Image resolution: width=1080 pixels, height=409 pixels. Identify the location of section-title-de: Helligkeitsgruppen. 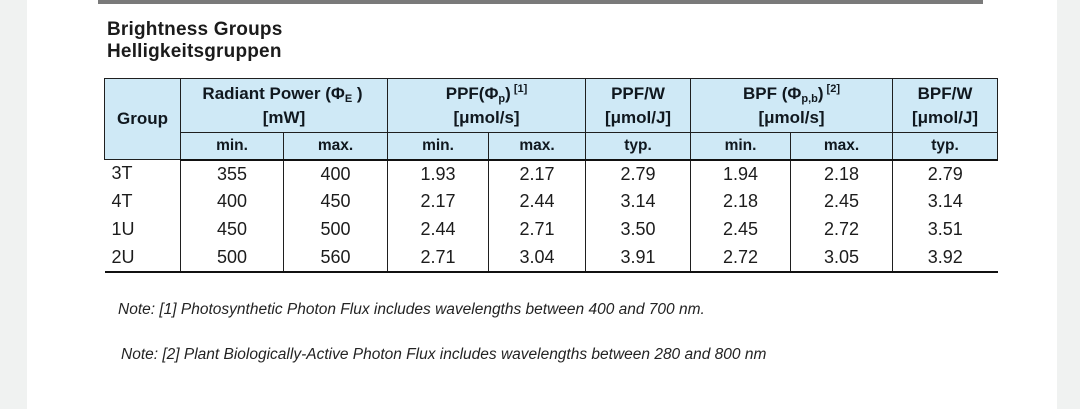
(194, 51).